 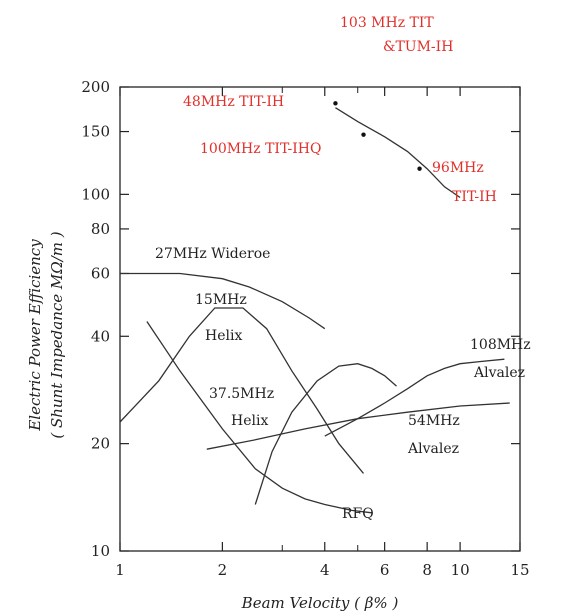 I want to click on label-108mhz-line1: 108MHz, so click(x=500, y=345).